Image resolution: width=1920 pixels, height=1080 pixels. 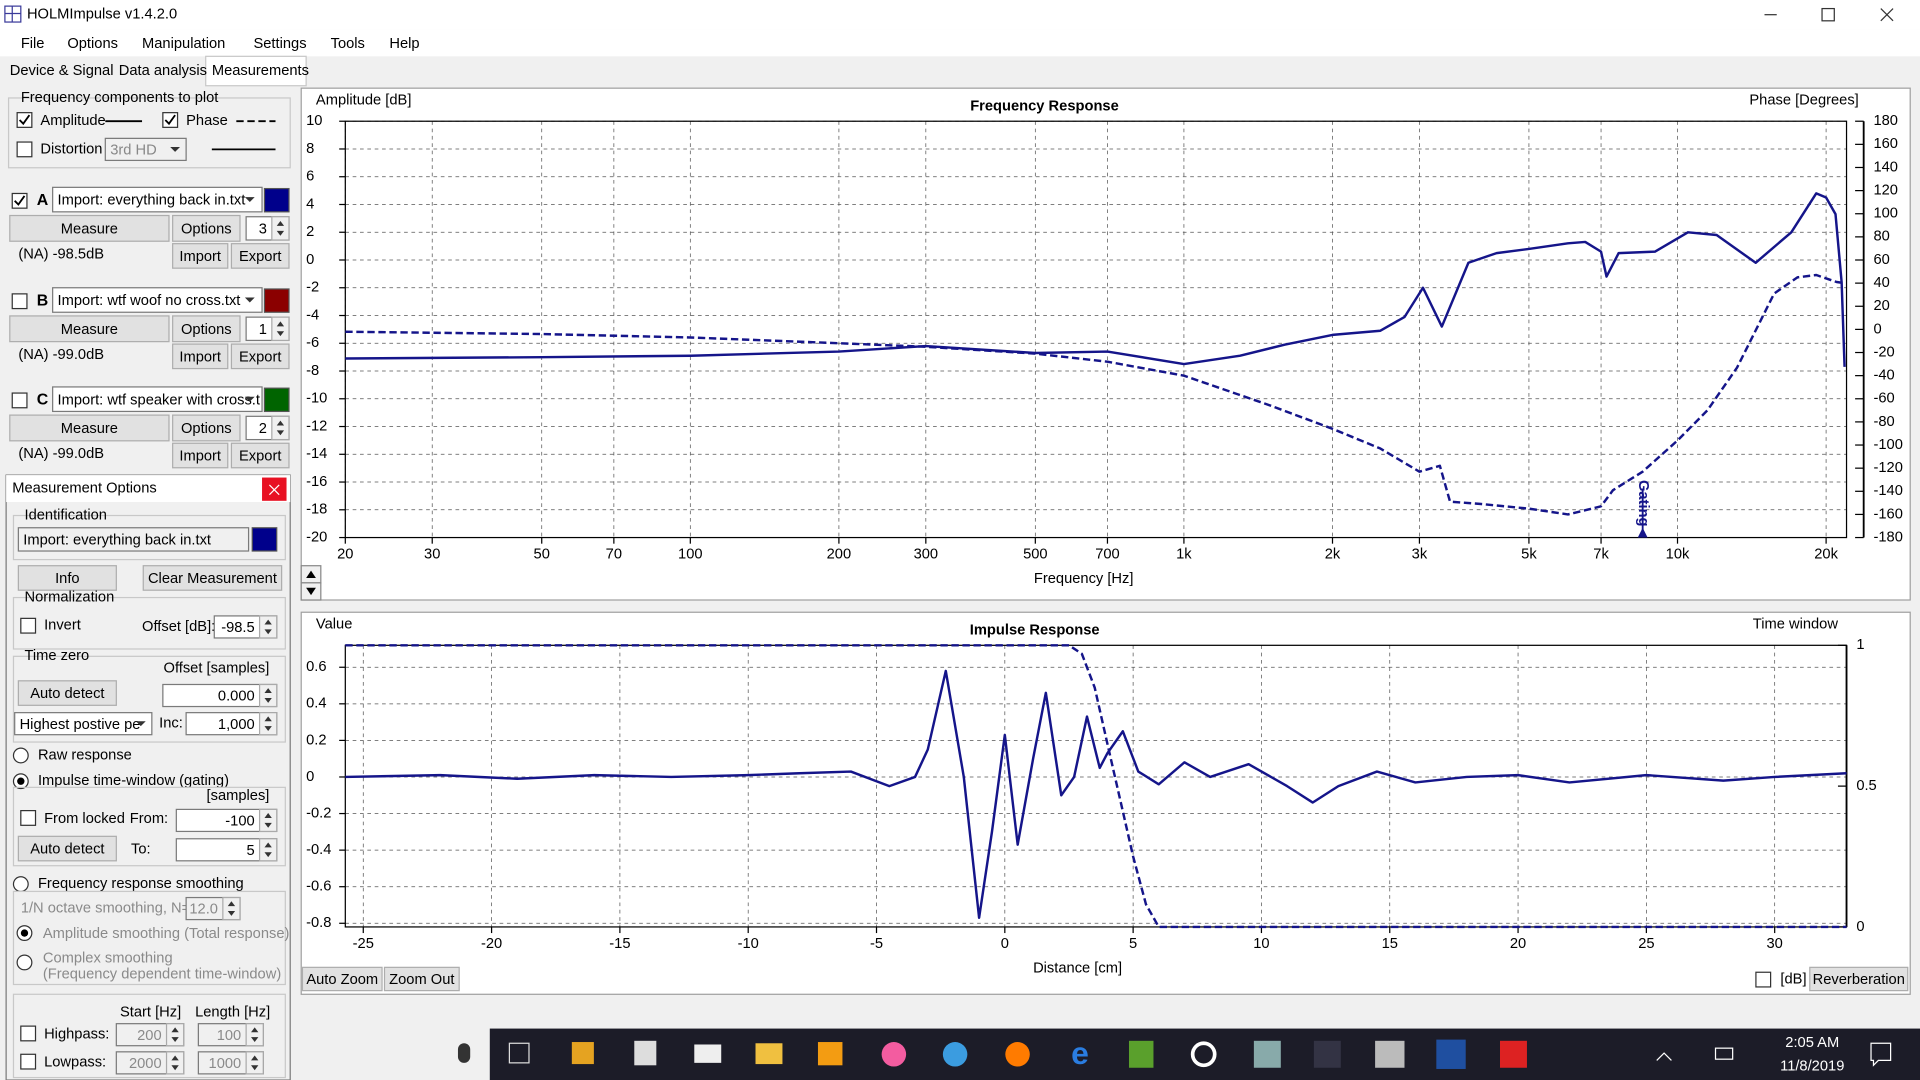 I want to click on from-input-spinner, so click(x=268, y=820).